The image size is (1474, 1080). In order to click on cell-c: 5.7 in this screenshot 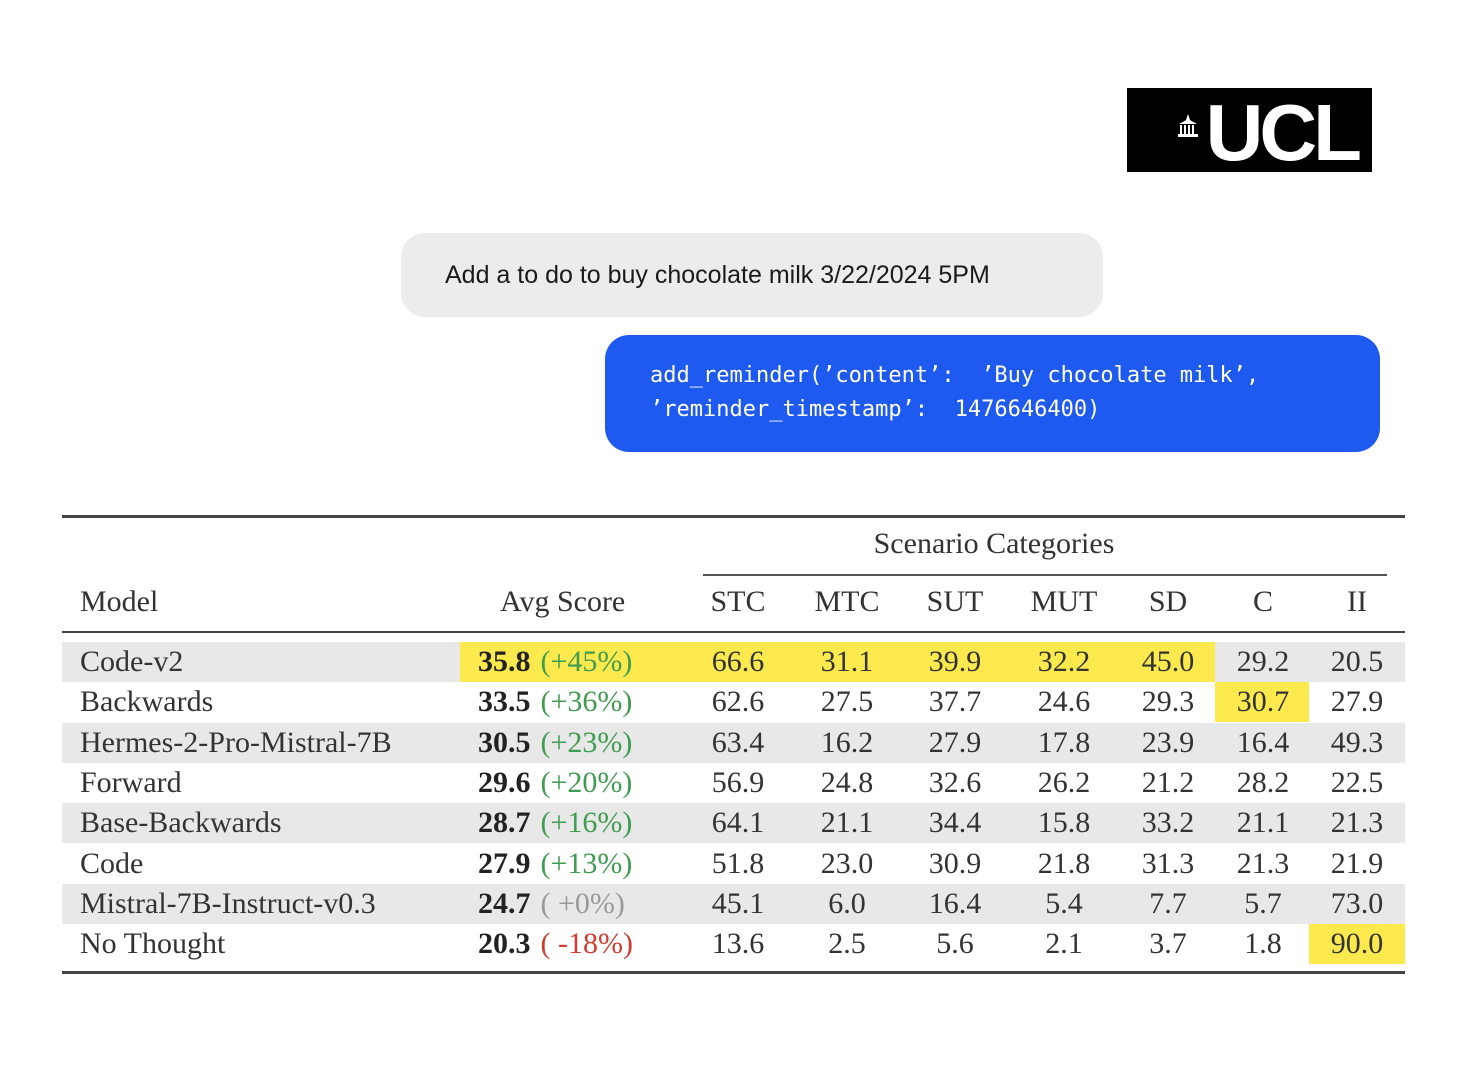, I will do `click(1263, 903)`.